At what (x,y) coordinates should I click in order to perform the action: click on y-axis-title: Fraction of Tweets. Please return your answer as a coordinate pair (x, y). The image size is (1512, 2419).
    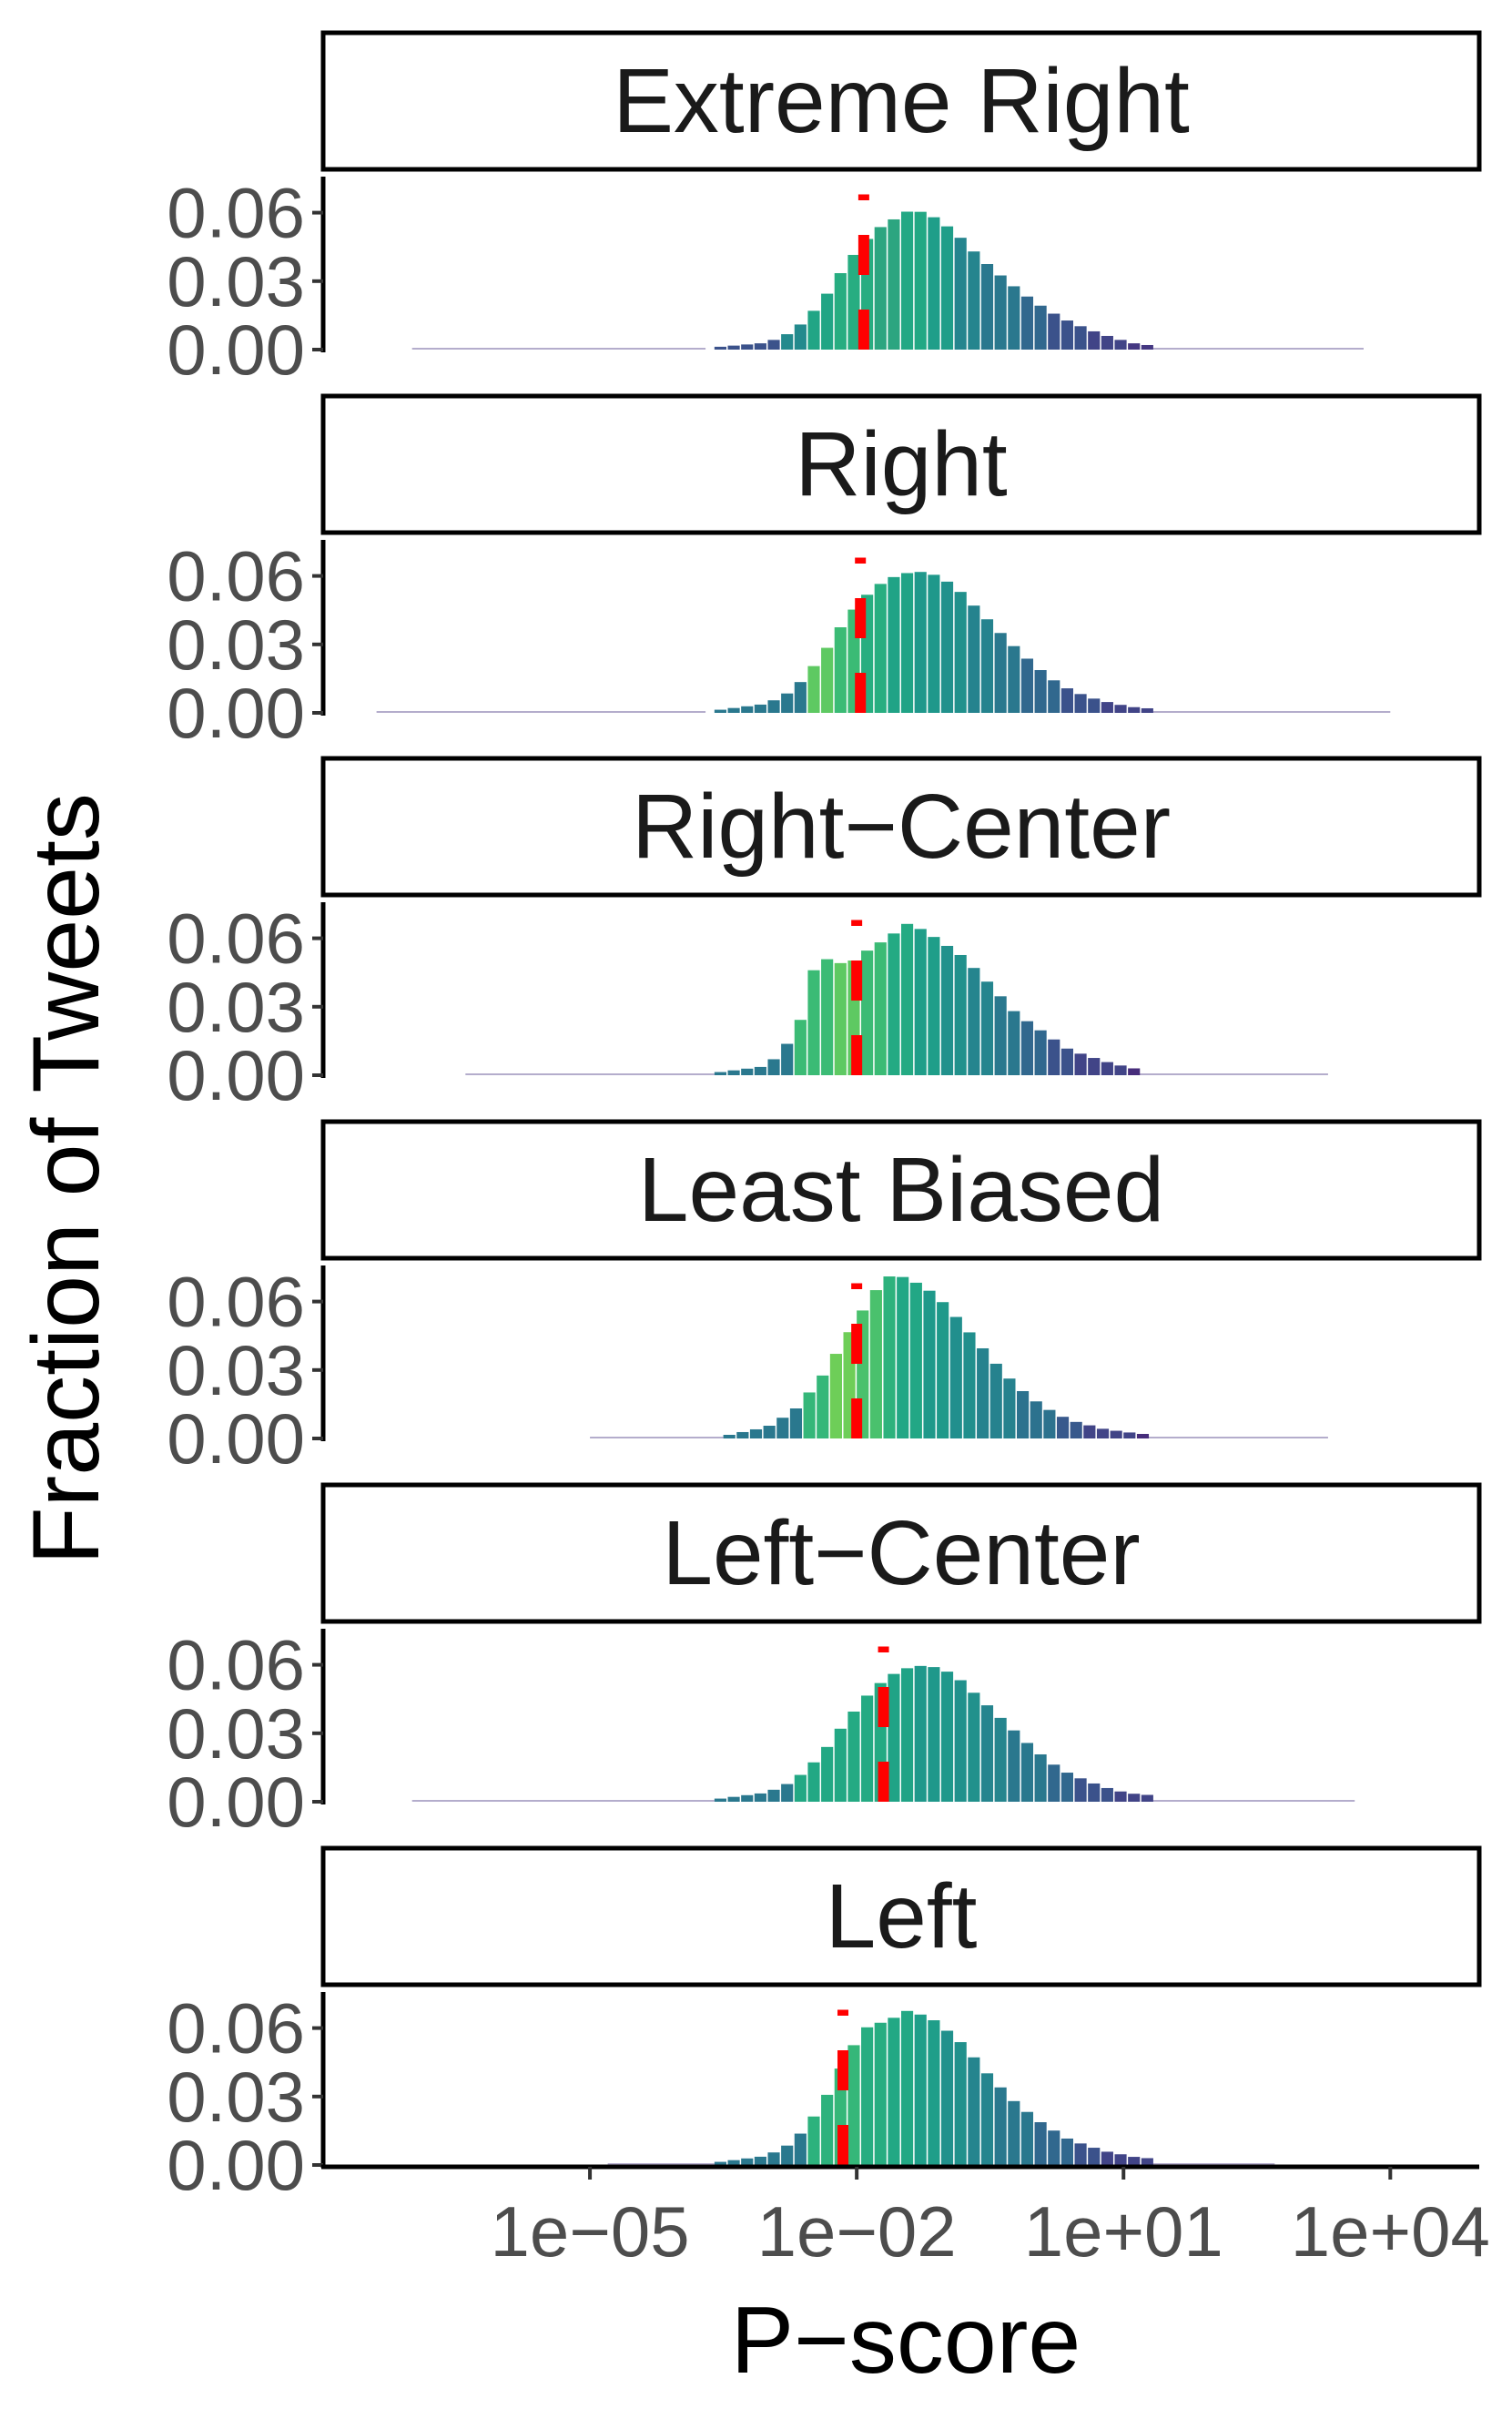
    Looking at the image, I should click on (66, 1179).